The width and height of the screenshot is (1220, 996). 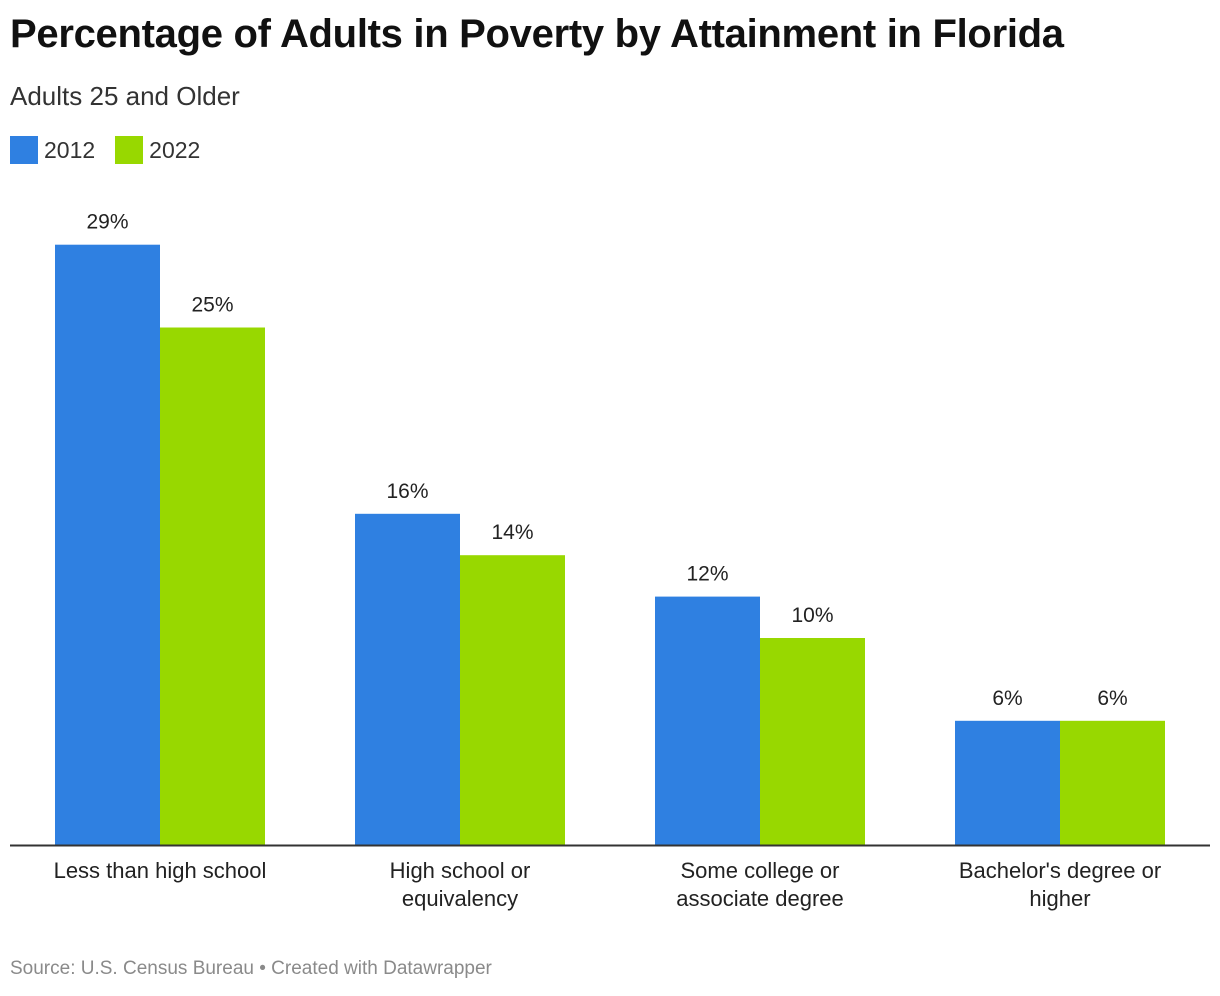 What do you see at coordinates (24, 150) in the screenshot?
I see `legend-swatch-2012` at bounding box center [24, 150].